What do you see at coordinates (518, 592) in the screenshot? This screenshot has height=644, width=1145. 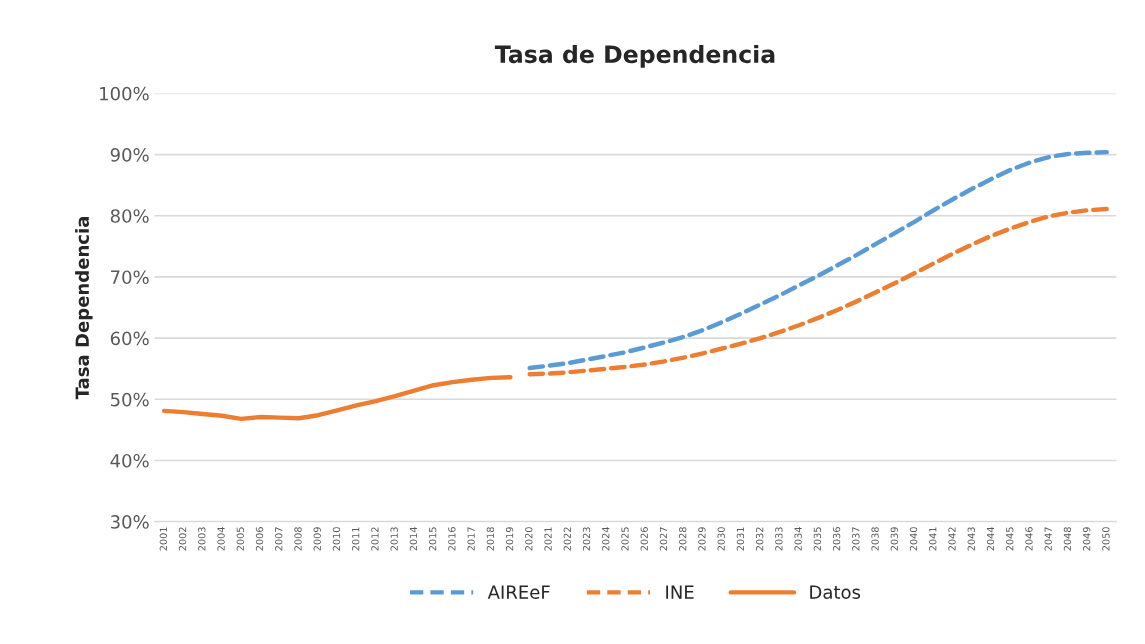 I see `legend-label: AIREeF` at bounding box center [518, 592].